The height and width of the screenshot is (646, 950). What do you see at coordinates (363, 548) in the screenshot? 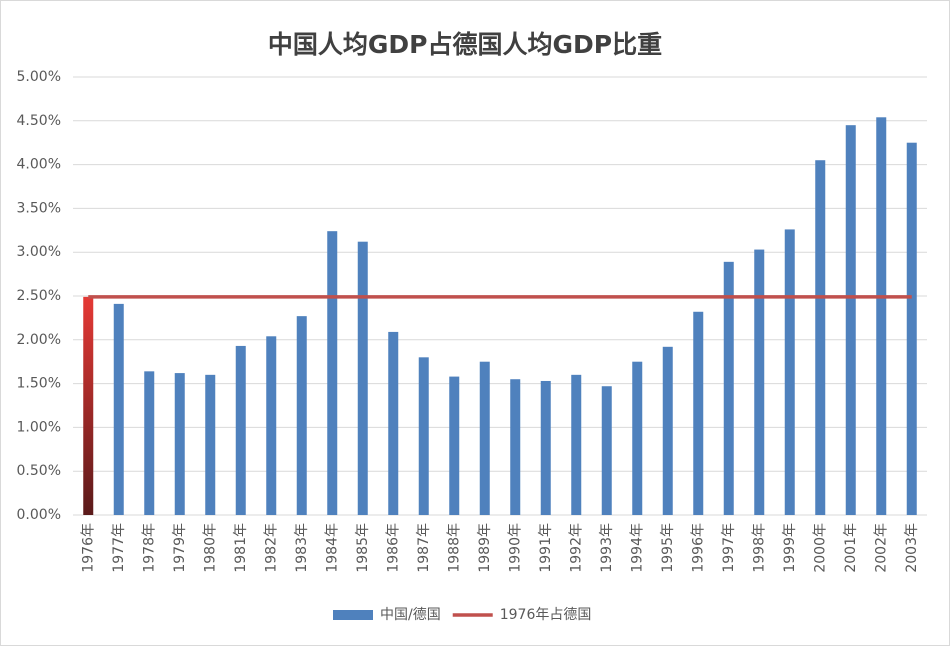
I see `x-tick-label: 1985年` at bounding box center [363, 548].